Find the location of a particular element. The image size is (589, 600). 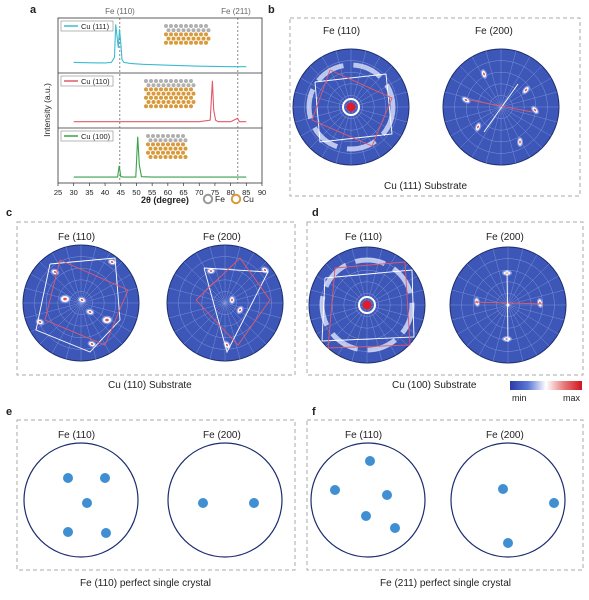

cu-legend-symbol is located at coordinates (236, 199).